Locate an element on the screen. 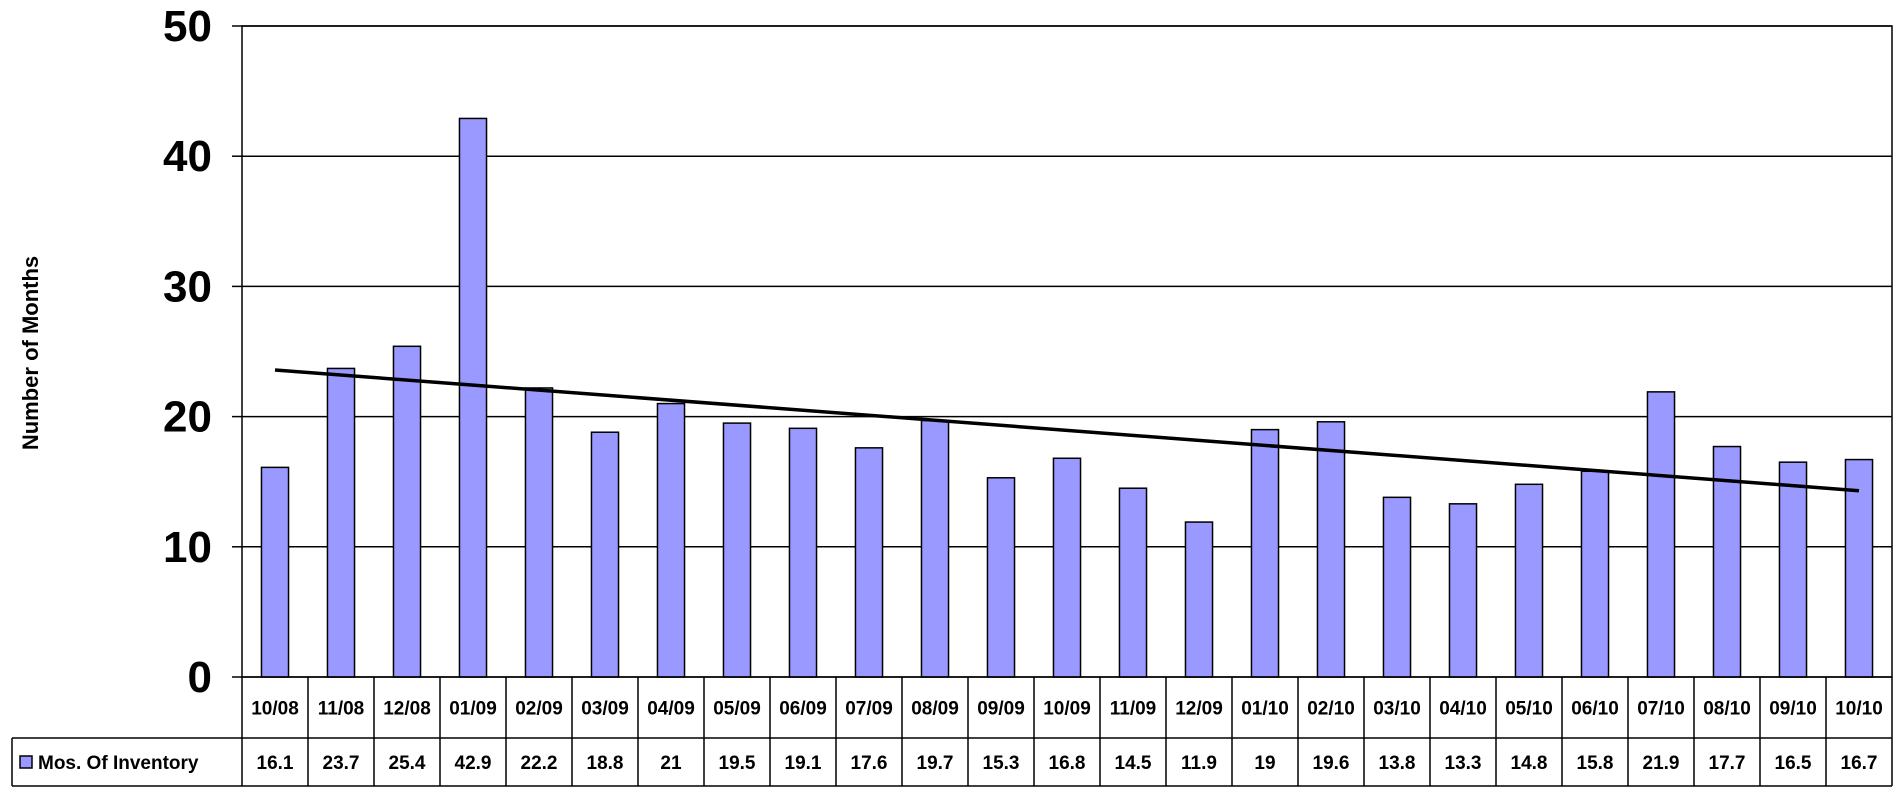  data-value-label: 21 is located at coordinates (671, 763).